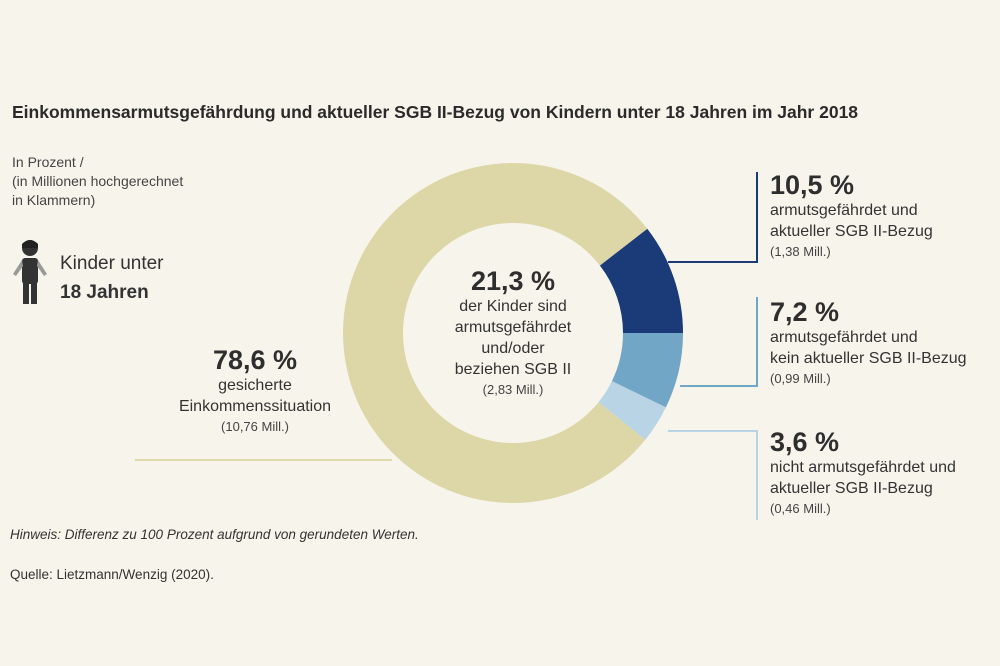  What do you see at coordinates (812, 185) in the screenshot?
I see `data-label: 10,5 %` at bounding box center [812, 185].